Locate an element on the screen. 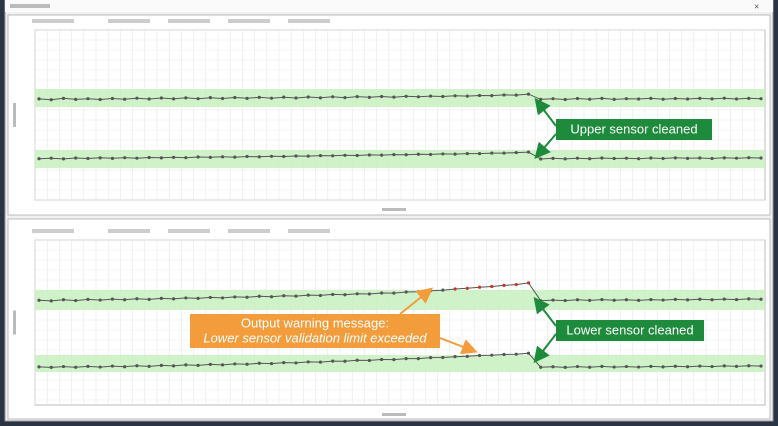 This screenshot has height=426, width=778. callout-box is located at coordinates (630, 330).